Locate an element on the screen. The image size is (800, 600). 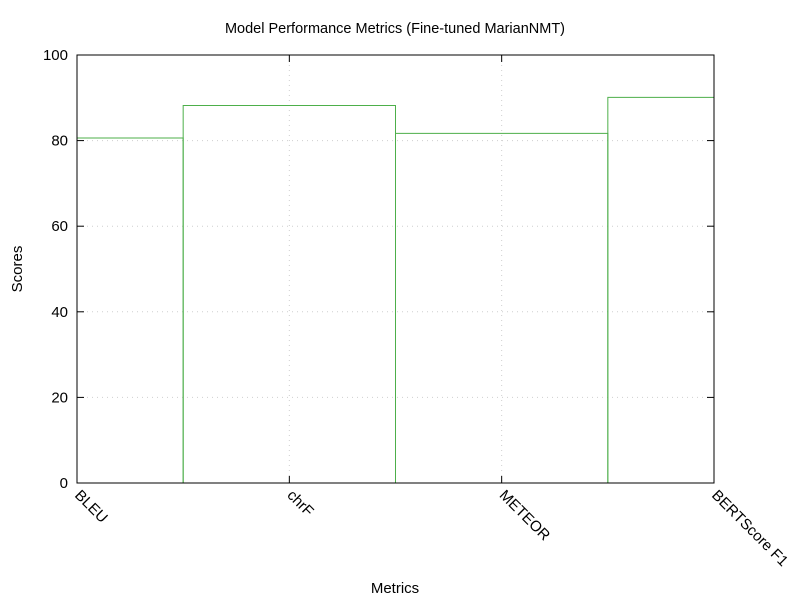
x-ticks: BLEU chrF METEOR BERTScore F1 is located at coordinates (431, 528).